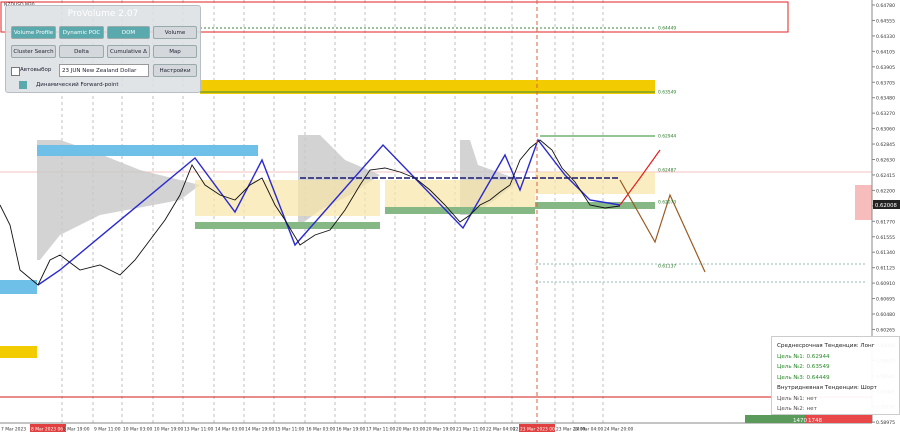 The image size is (900, 435). I want to click on price-label: 0.63270, so click(885, 114).